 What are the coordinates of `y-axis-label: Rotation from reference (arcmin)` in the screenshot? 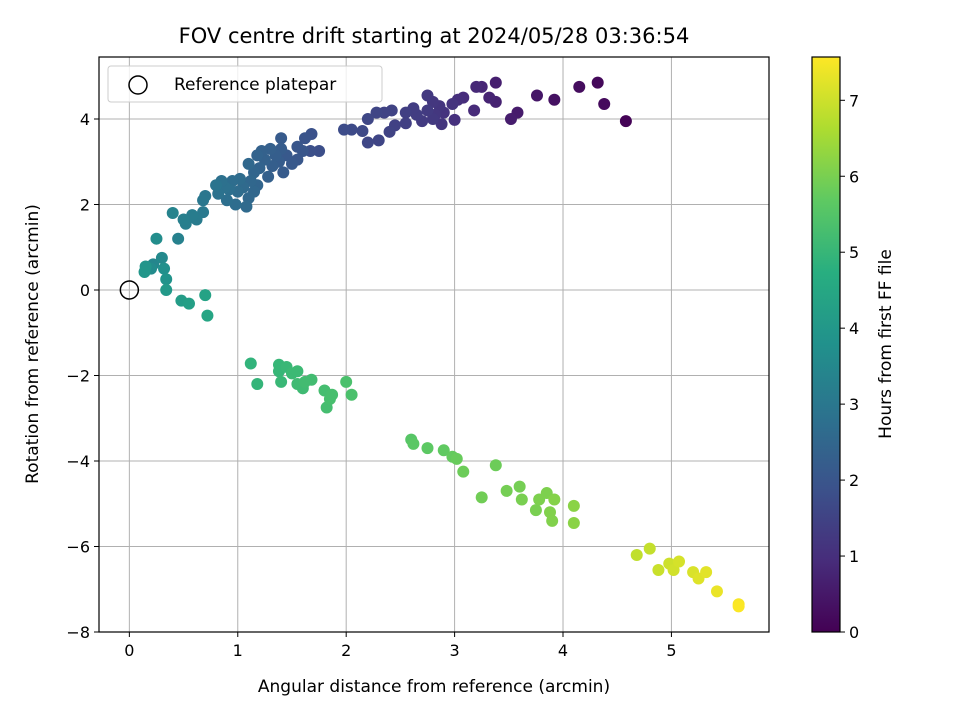 It's located at (33, 344).